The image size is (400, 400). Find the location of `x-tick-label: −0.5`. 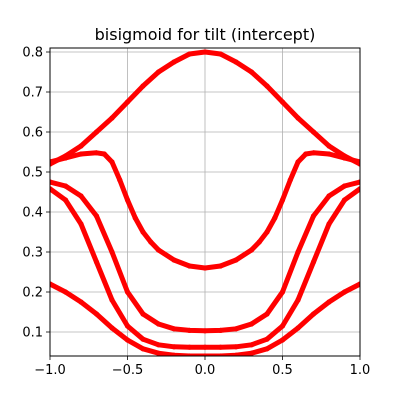

x-tick-label: −0.5 is located at coordinates (128, 370).